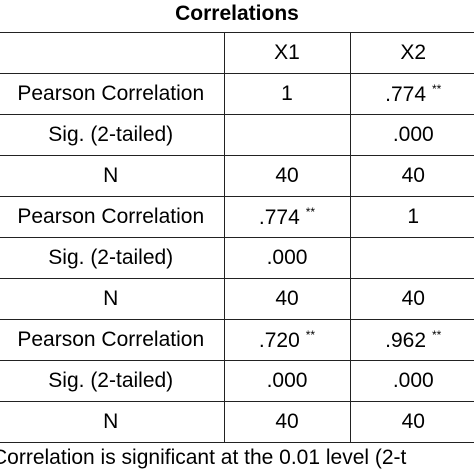 Image resolution: width=474 pixels, height=474 pixels. I want to click on table-row: Pearson Correlation .720 ** .962 **, so click(237, 340).